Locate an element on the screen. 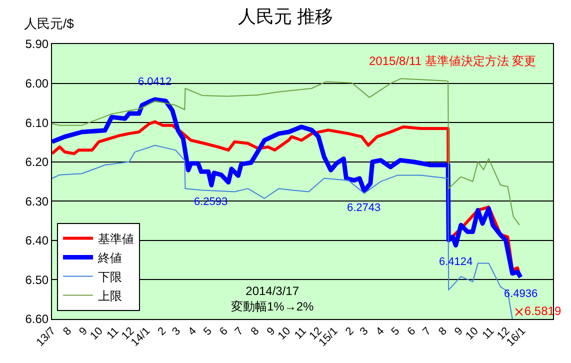  y-tick-label: 6.10 is located at coordinates (37, 123).